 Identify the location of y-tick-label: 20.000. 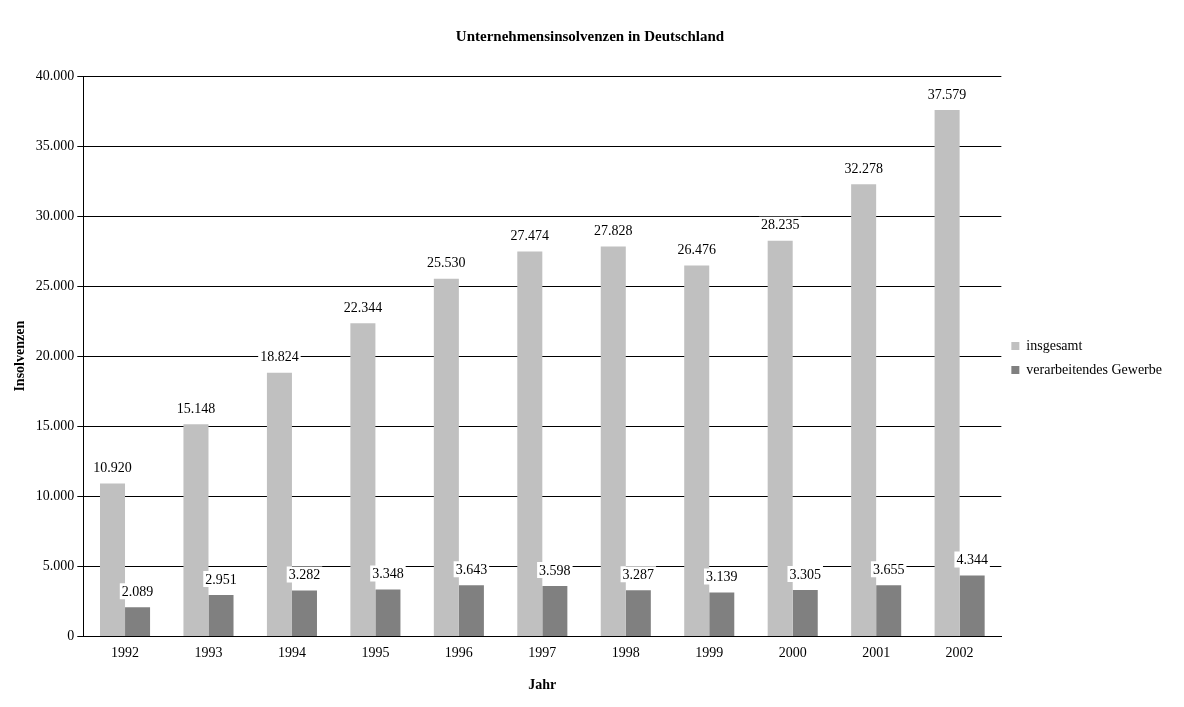
(55, 355).